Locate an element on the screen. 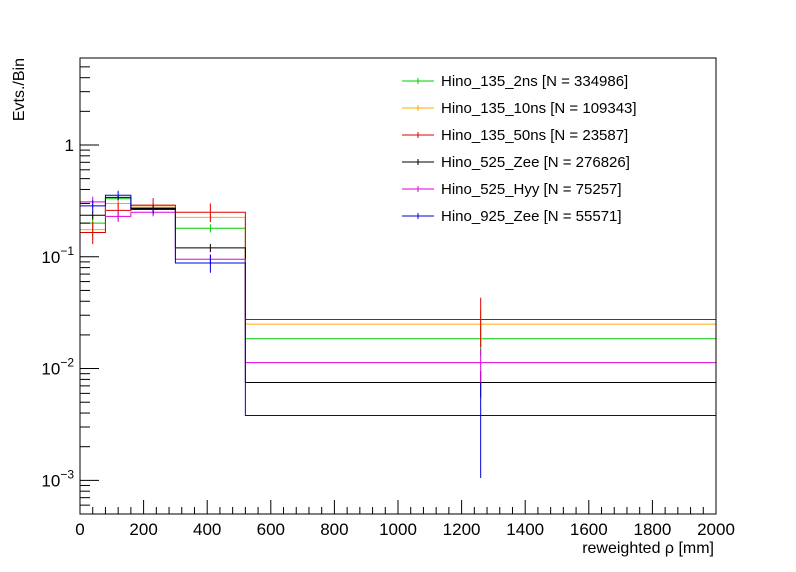 The height and width of the screenshot is (572, 796). legend-label: Hino_525_Zee [N = 276826] is located at coordinates (535, 162).